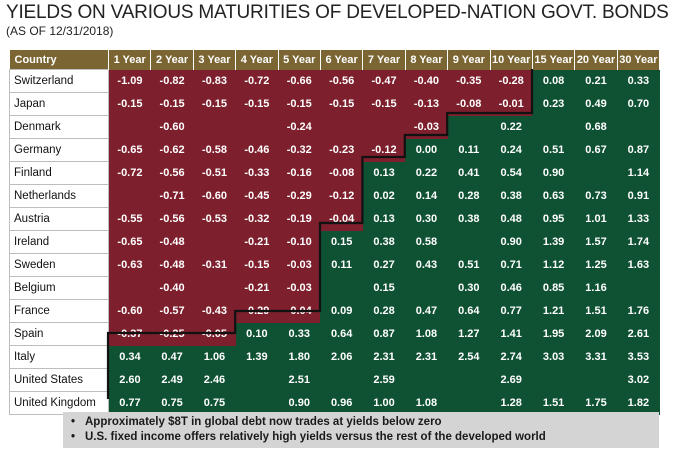  Describe the element at coordinates (638, 173) in the screenshot. I see `yield-cell: 1.14` at that location.